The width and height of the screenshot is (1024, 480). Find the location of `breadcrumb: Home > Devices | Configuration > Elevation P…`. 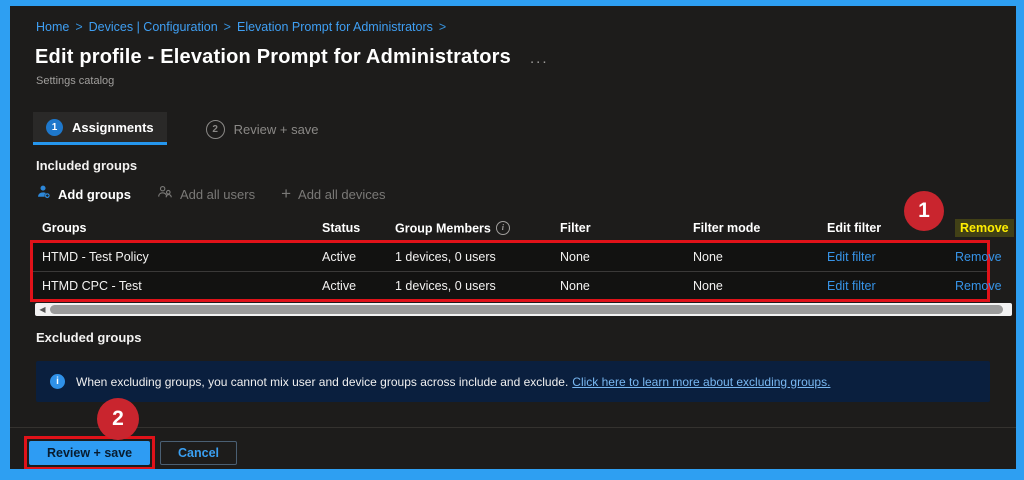

breadcrumb: Home > Devices | Configuration > Elevation P… is located at coordinates (244, 27).